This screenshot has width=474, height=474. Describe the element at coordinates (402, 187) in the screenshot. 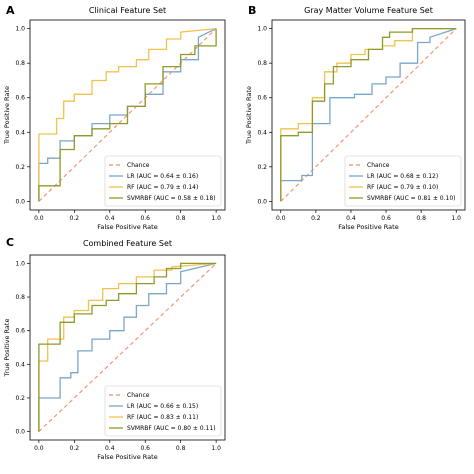

I see `legend-label-rf: RF (AUC = 0.79 ± 0.10)` at that location.